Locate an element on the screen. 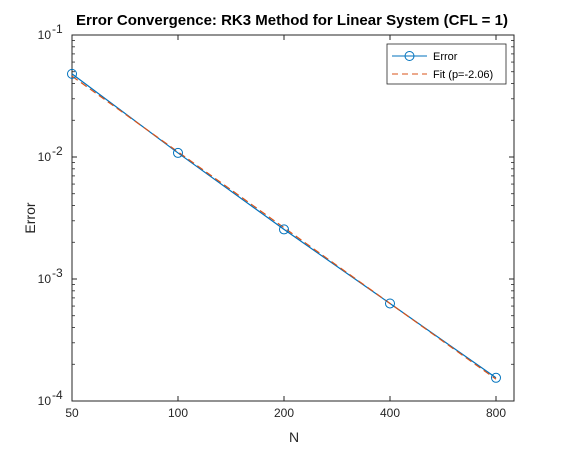 This screenshot has height=450, width=570. x-tick-label: 400 is located at coordinates (390, 413).